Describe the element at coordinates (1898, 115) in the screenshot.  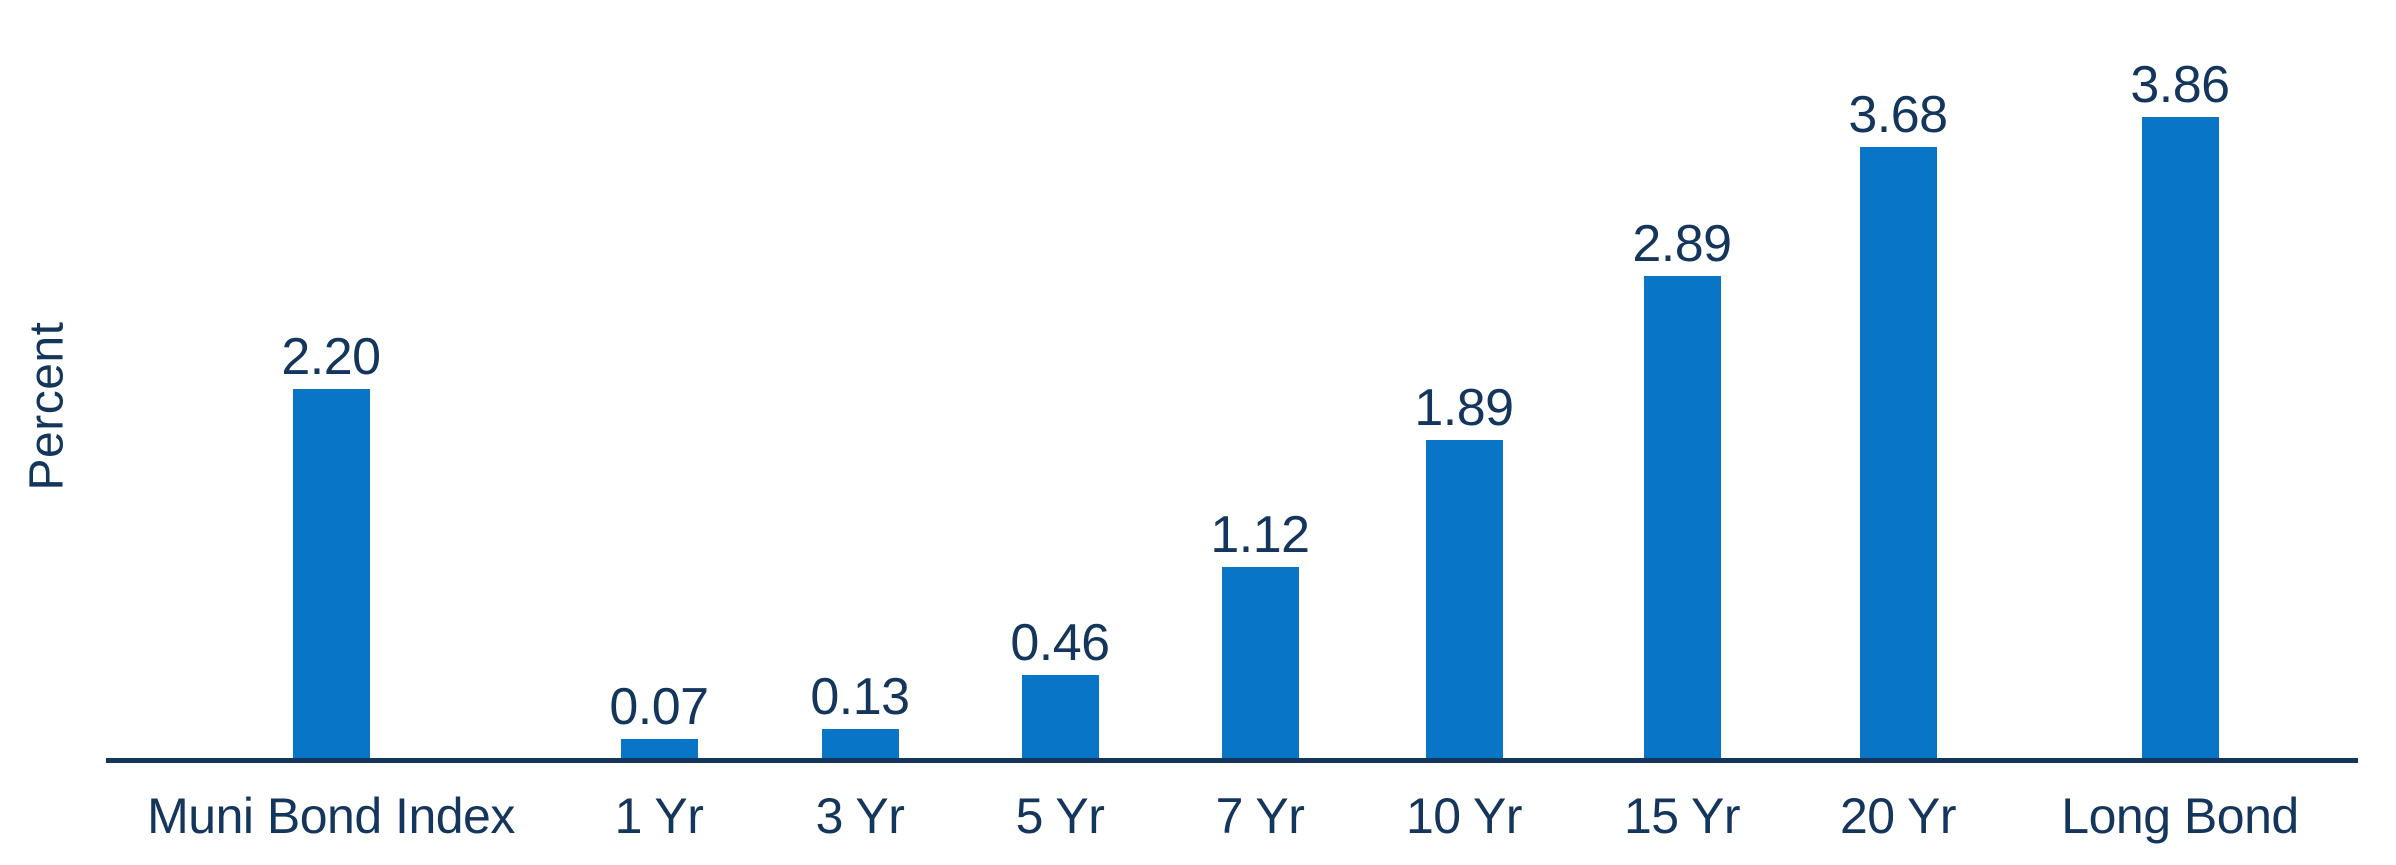
I see `bar-value-label: 3.68` at that location.